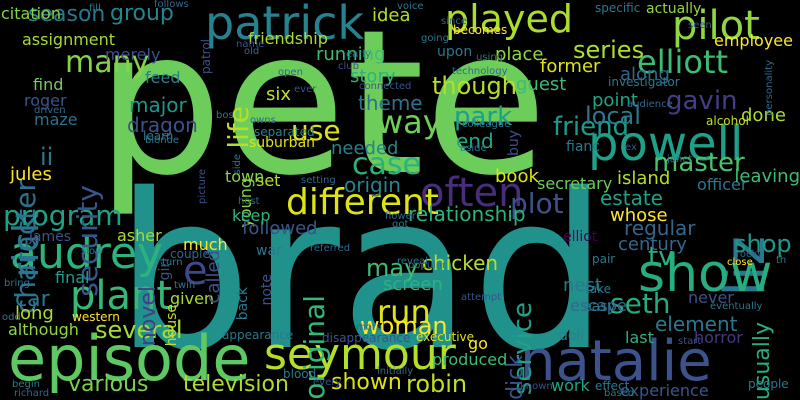  I want to click on word-given: given, so click(192, 298).